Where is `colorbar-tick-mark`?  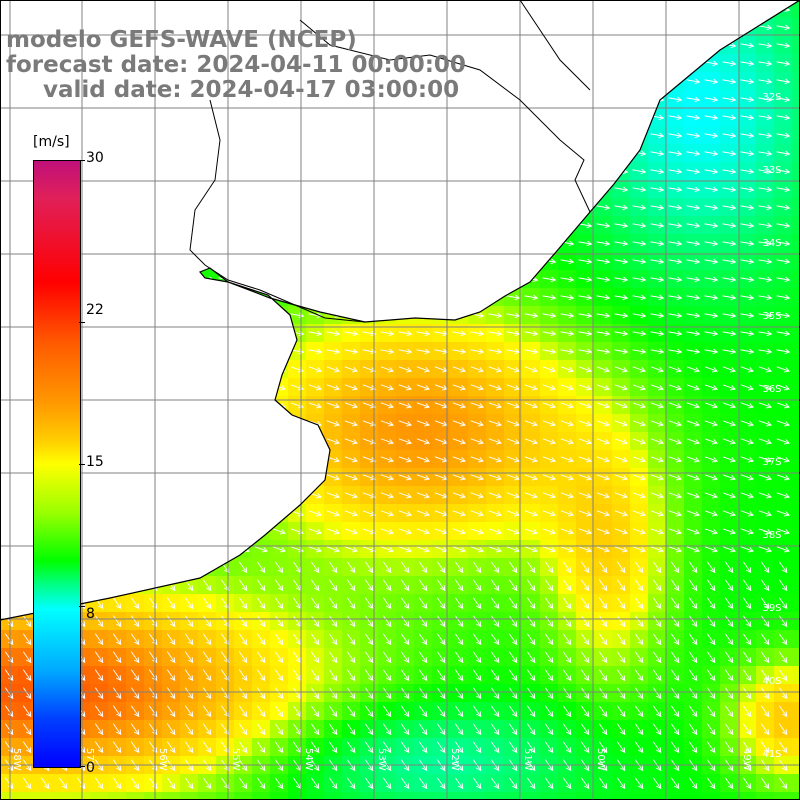 colorbar-tick-mark is located at coordinates (82, 322).